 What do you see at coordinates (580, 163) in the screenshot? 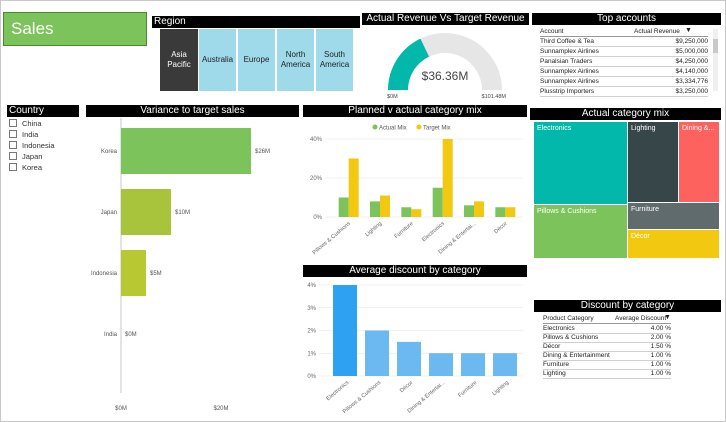
I see `treemap-tile: Electronics` at bounding box center [580, 163].